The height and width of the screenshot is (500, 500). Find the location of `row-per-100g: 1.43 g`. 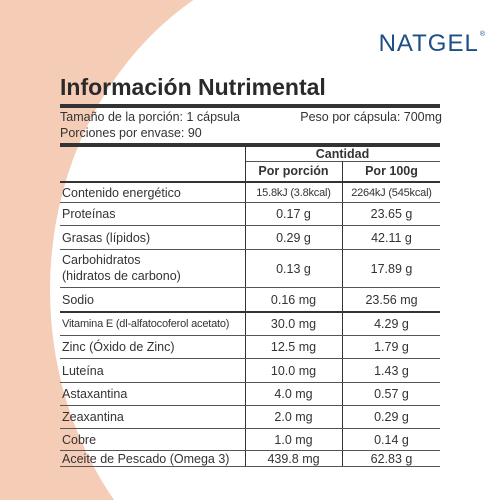

row-per-100g: 1.43 g is located at coordinates (391, 370).